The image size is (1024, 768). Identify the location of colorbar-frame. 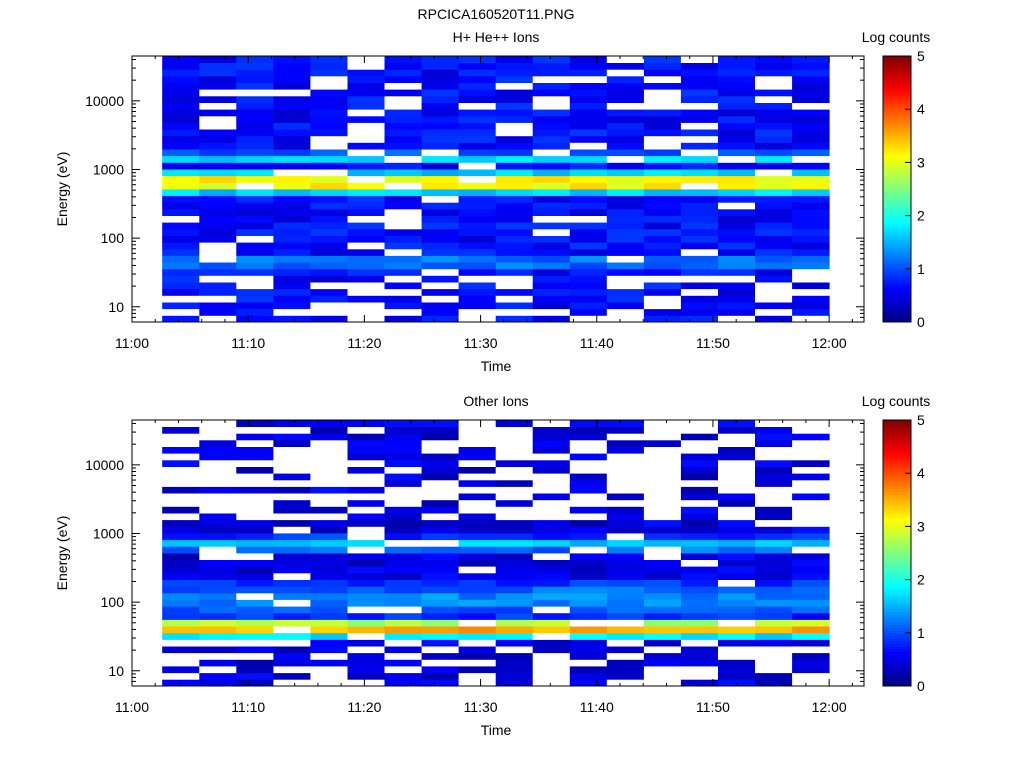
(897, 189).